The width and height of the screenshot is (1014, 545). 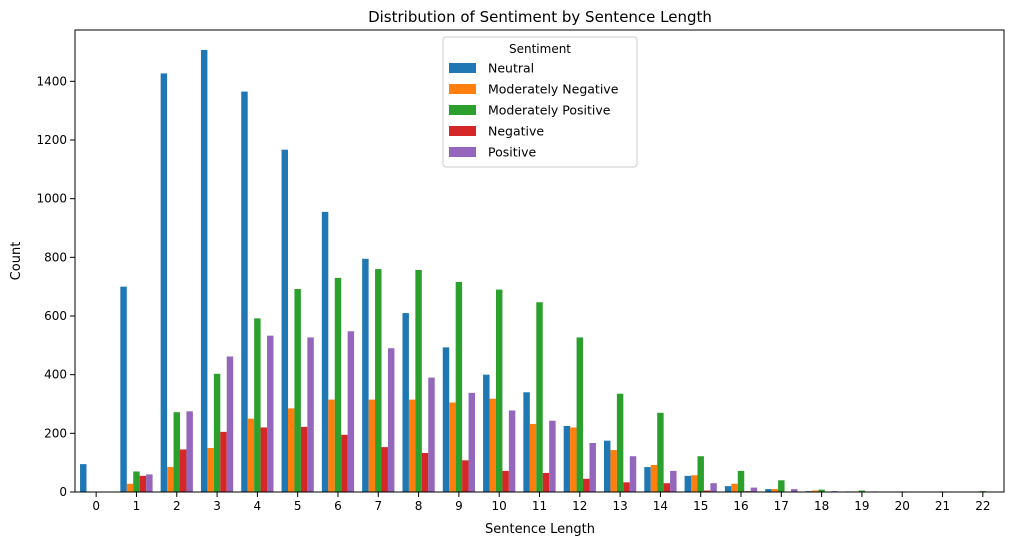 What do you see at coordinates (511, 68) in the screenshot?
I see `legend-label: Neutral` at bounding box center [511, 68].